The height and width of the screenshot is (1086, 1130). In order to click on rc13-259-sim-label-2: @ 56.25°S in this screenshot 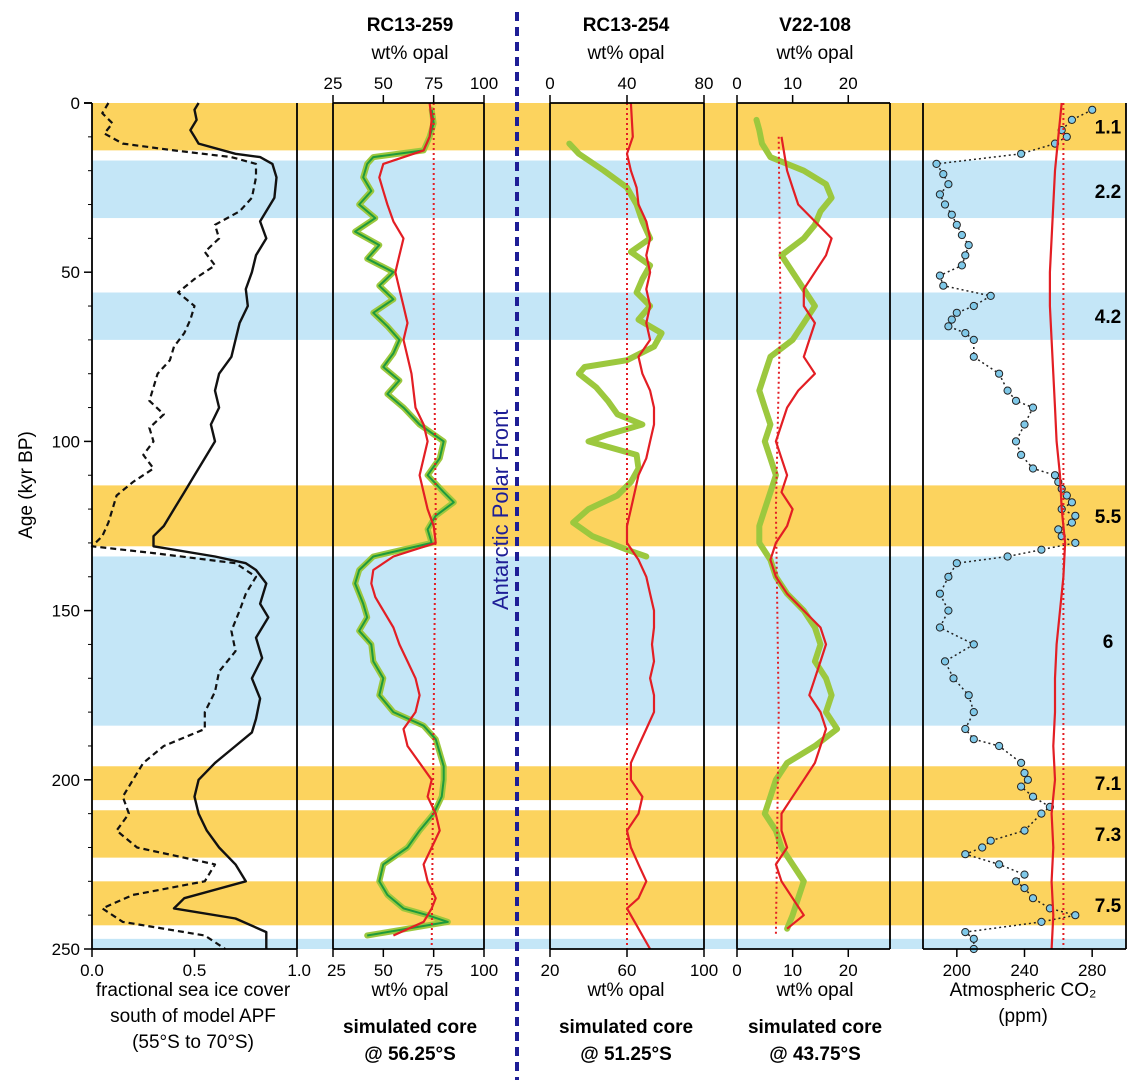, I will do `click(410, 1054)`.